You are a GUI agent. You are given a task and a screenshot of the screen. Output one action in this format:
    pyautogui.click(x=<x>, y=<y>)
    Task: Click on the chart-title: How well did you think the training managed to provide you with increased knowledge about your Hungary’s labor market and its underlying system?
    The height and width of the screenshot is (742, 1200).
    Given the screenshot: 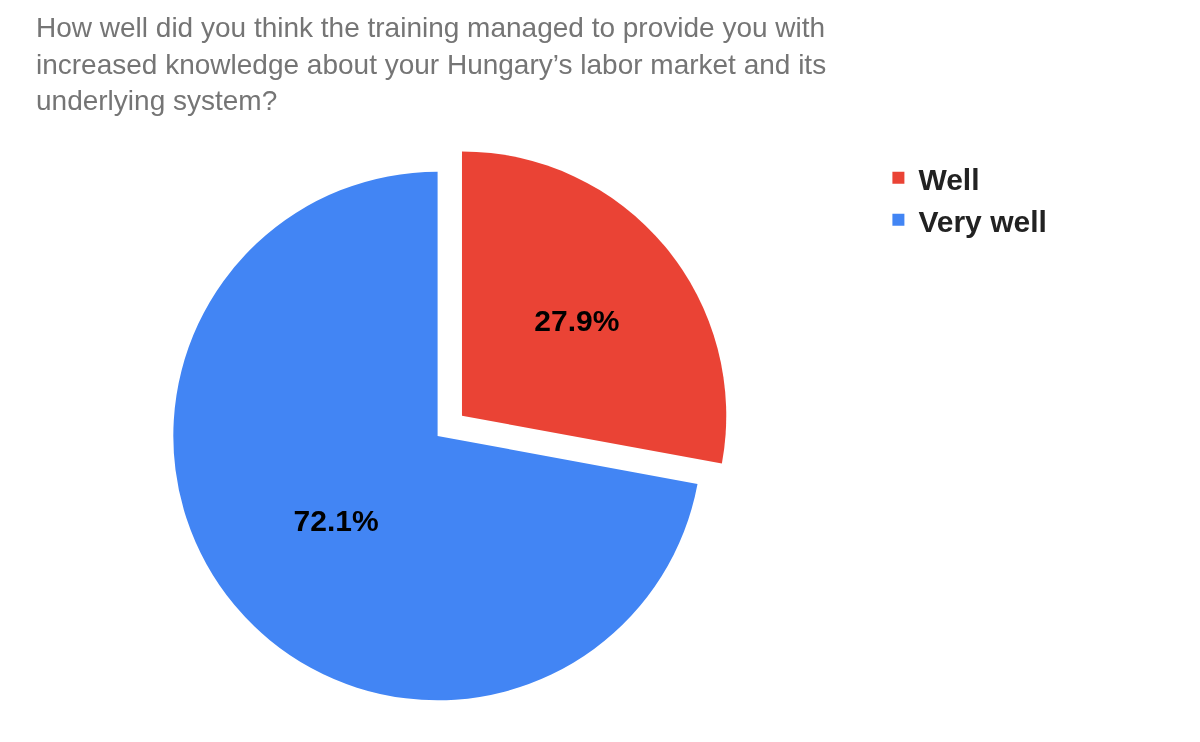 What is the action you would take?
    pyautogui.click(x=431, y=64)
    